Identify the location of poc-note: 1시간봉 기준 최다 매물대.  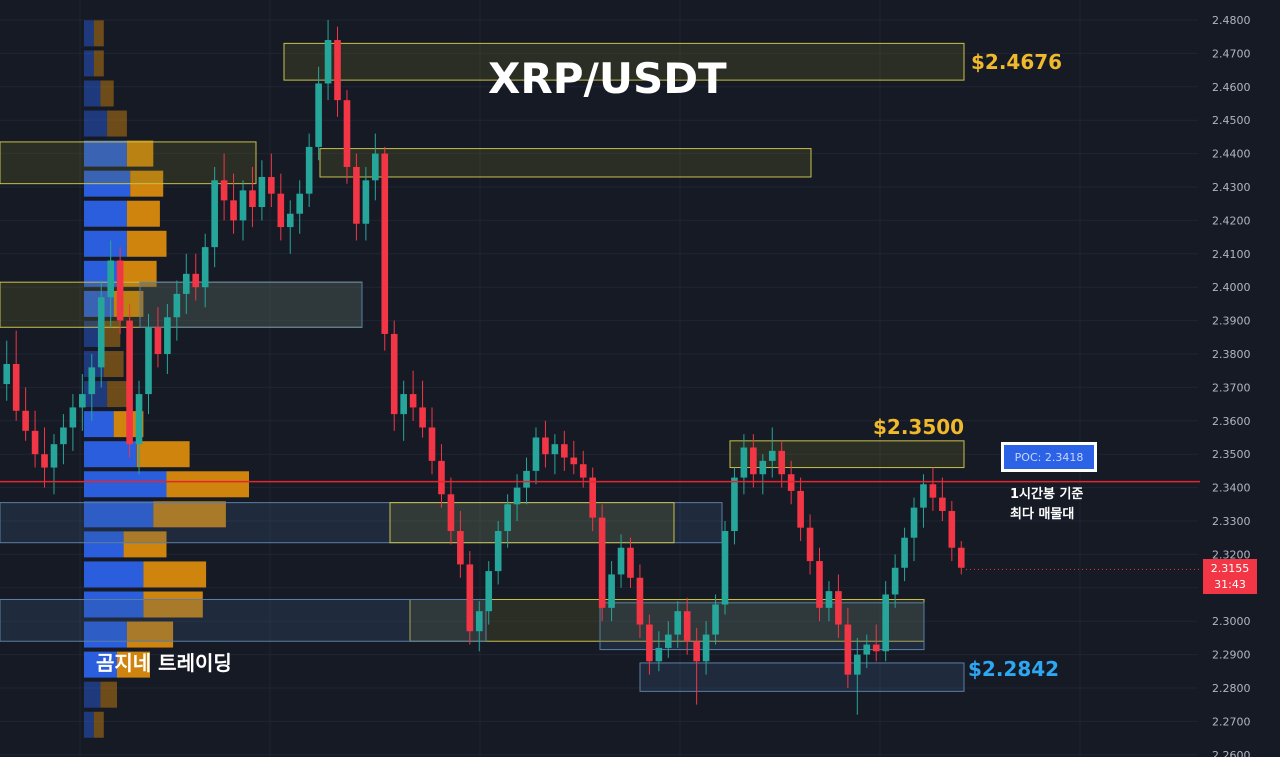
(1046, 505).